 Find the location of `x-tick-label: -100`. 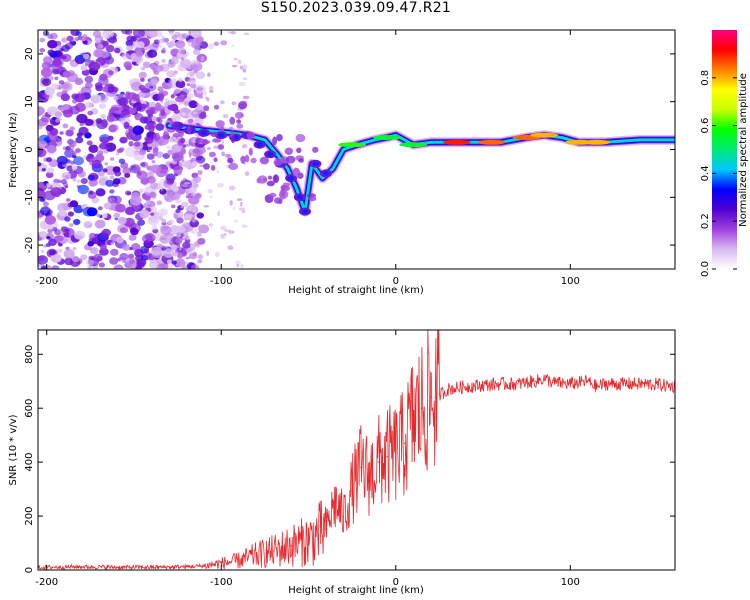

x-tick-label: -100 is located at coordinates (221, 582).